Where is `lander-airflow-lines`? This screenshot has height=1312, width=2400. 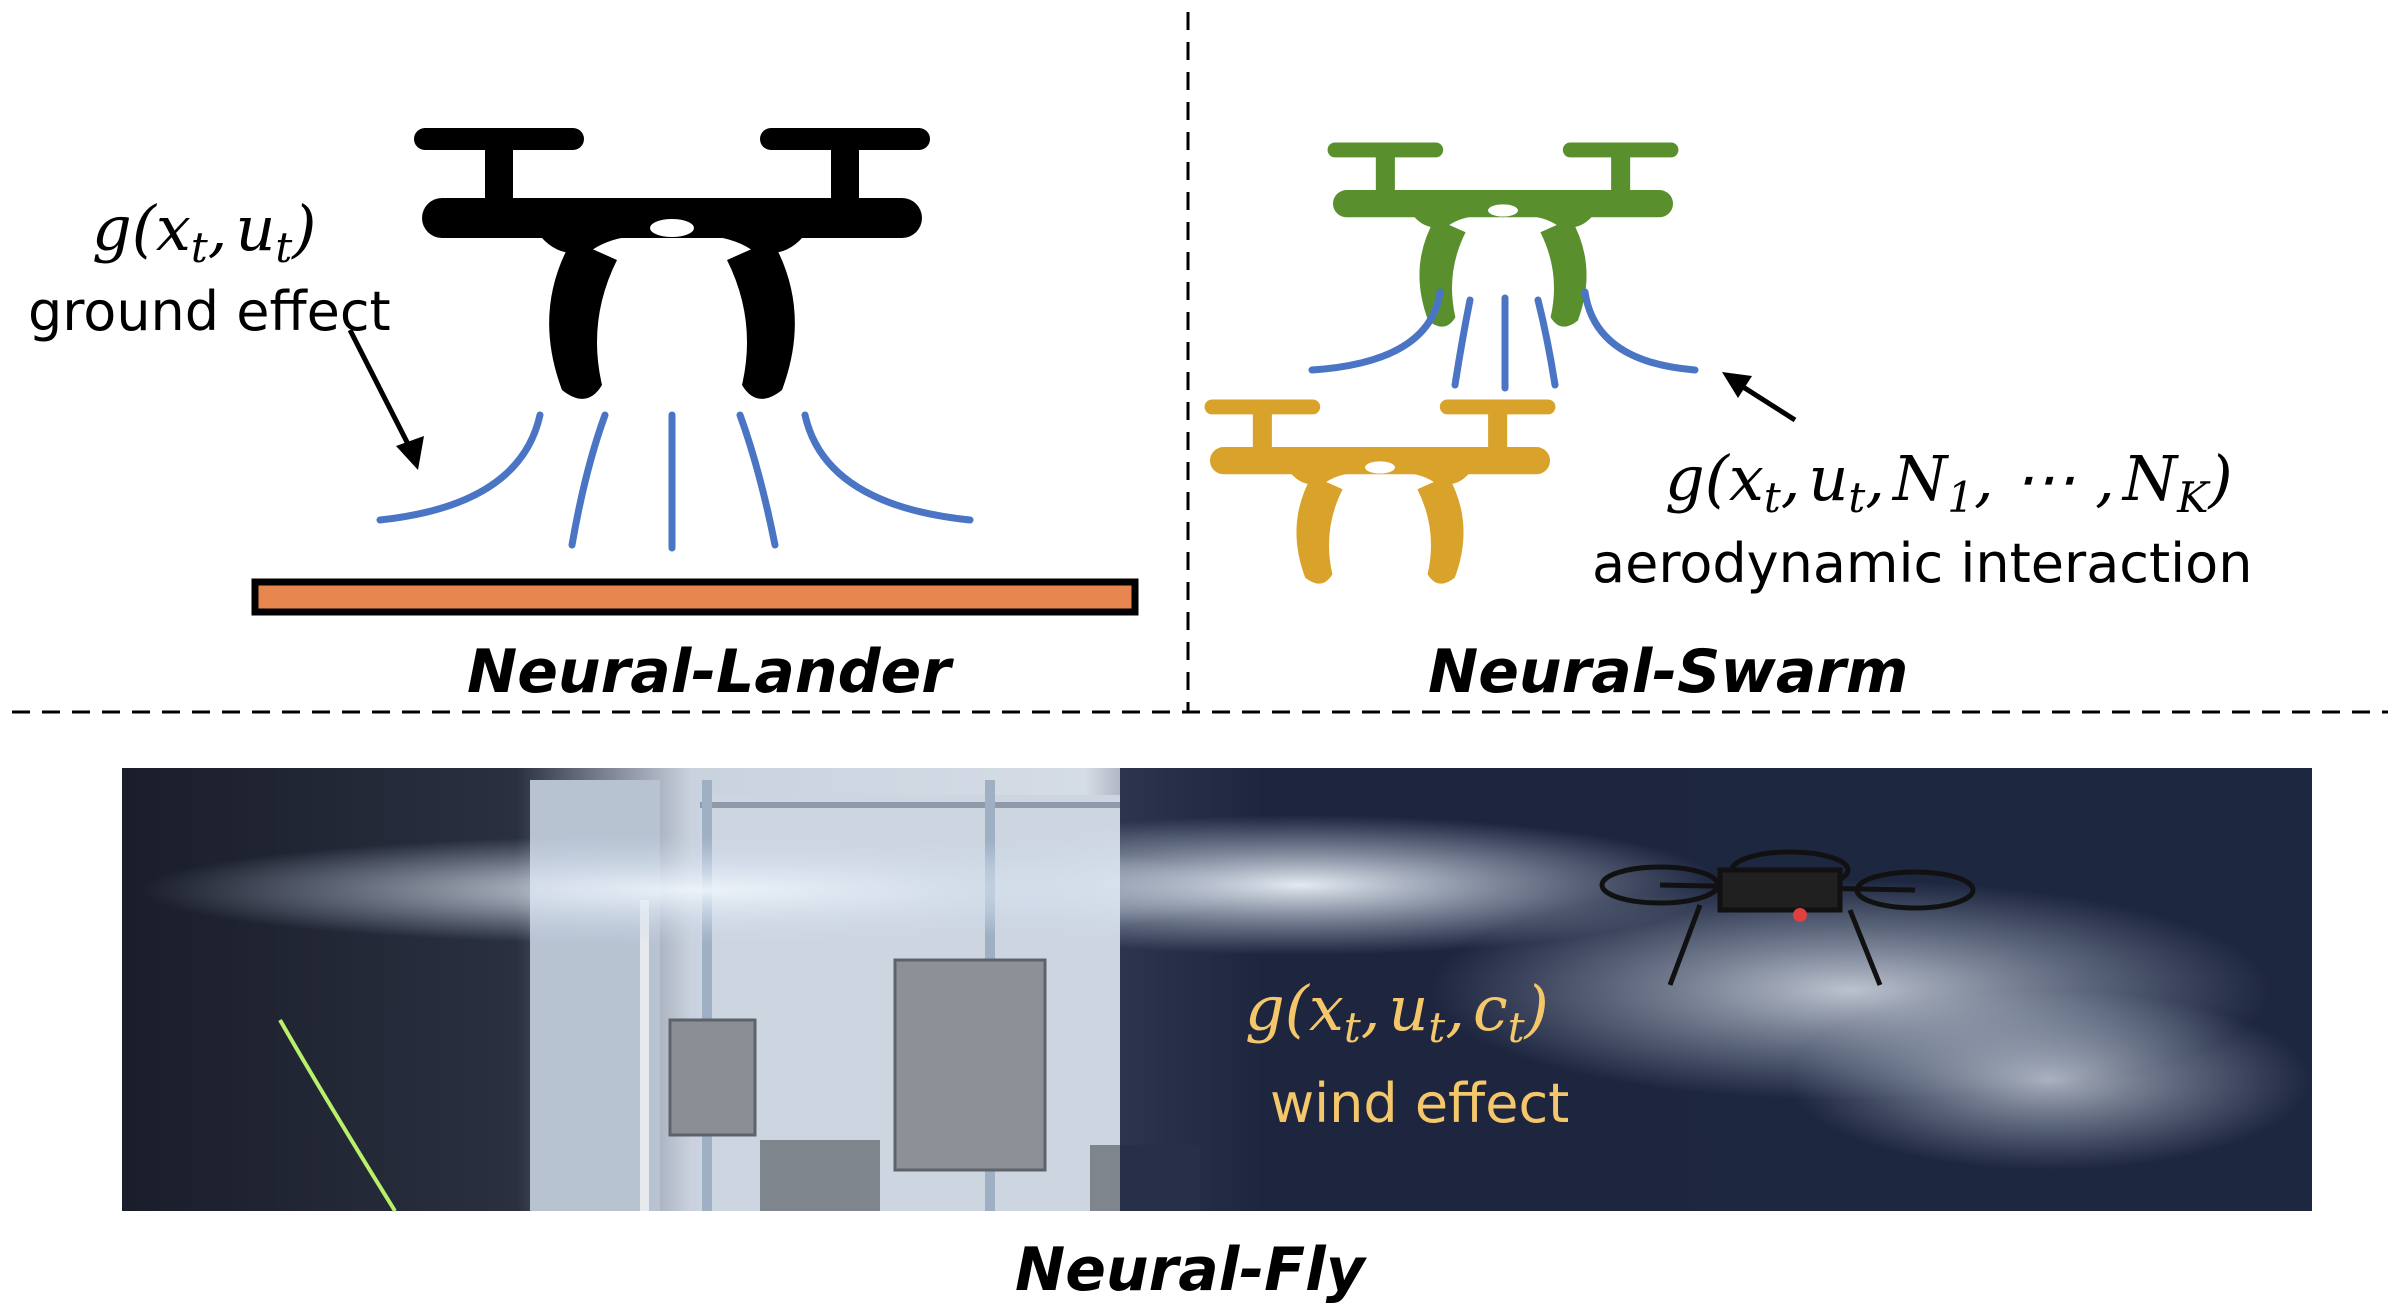
lander-airflow-lines is located at coordinates (675, 481).